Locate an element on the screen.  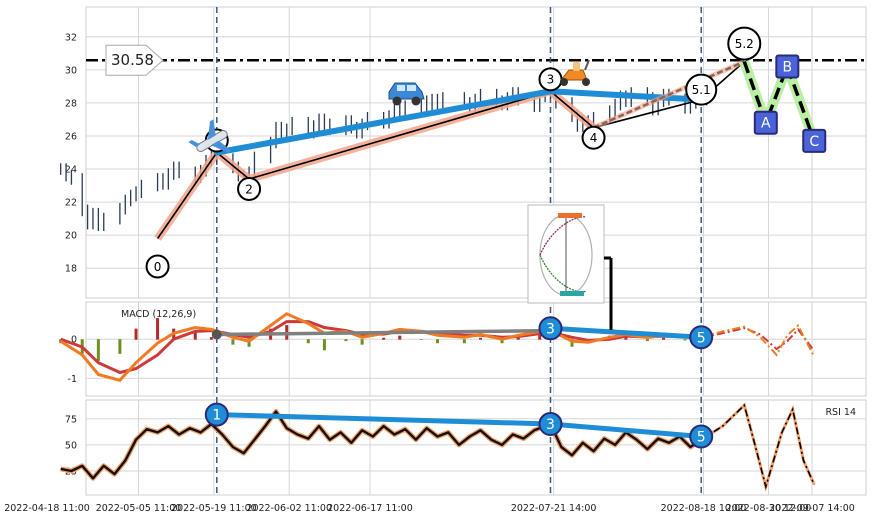
projection-label: C is located at coordinates (814, 142).